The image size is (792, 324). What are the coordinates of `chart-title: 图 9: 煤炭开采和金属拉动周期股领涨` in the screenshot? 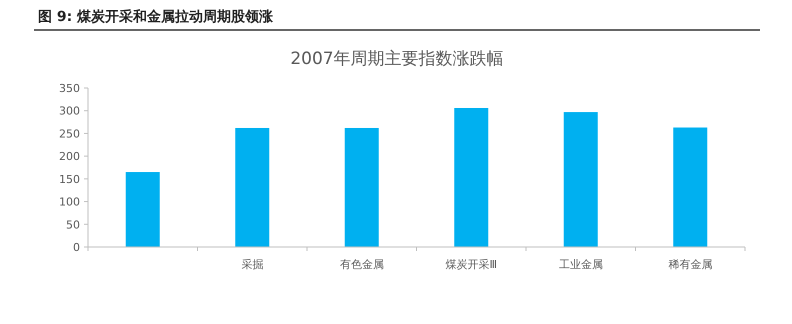 It's located at (156, 17).